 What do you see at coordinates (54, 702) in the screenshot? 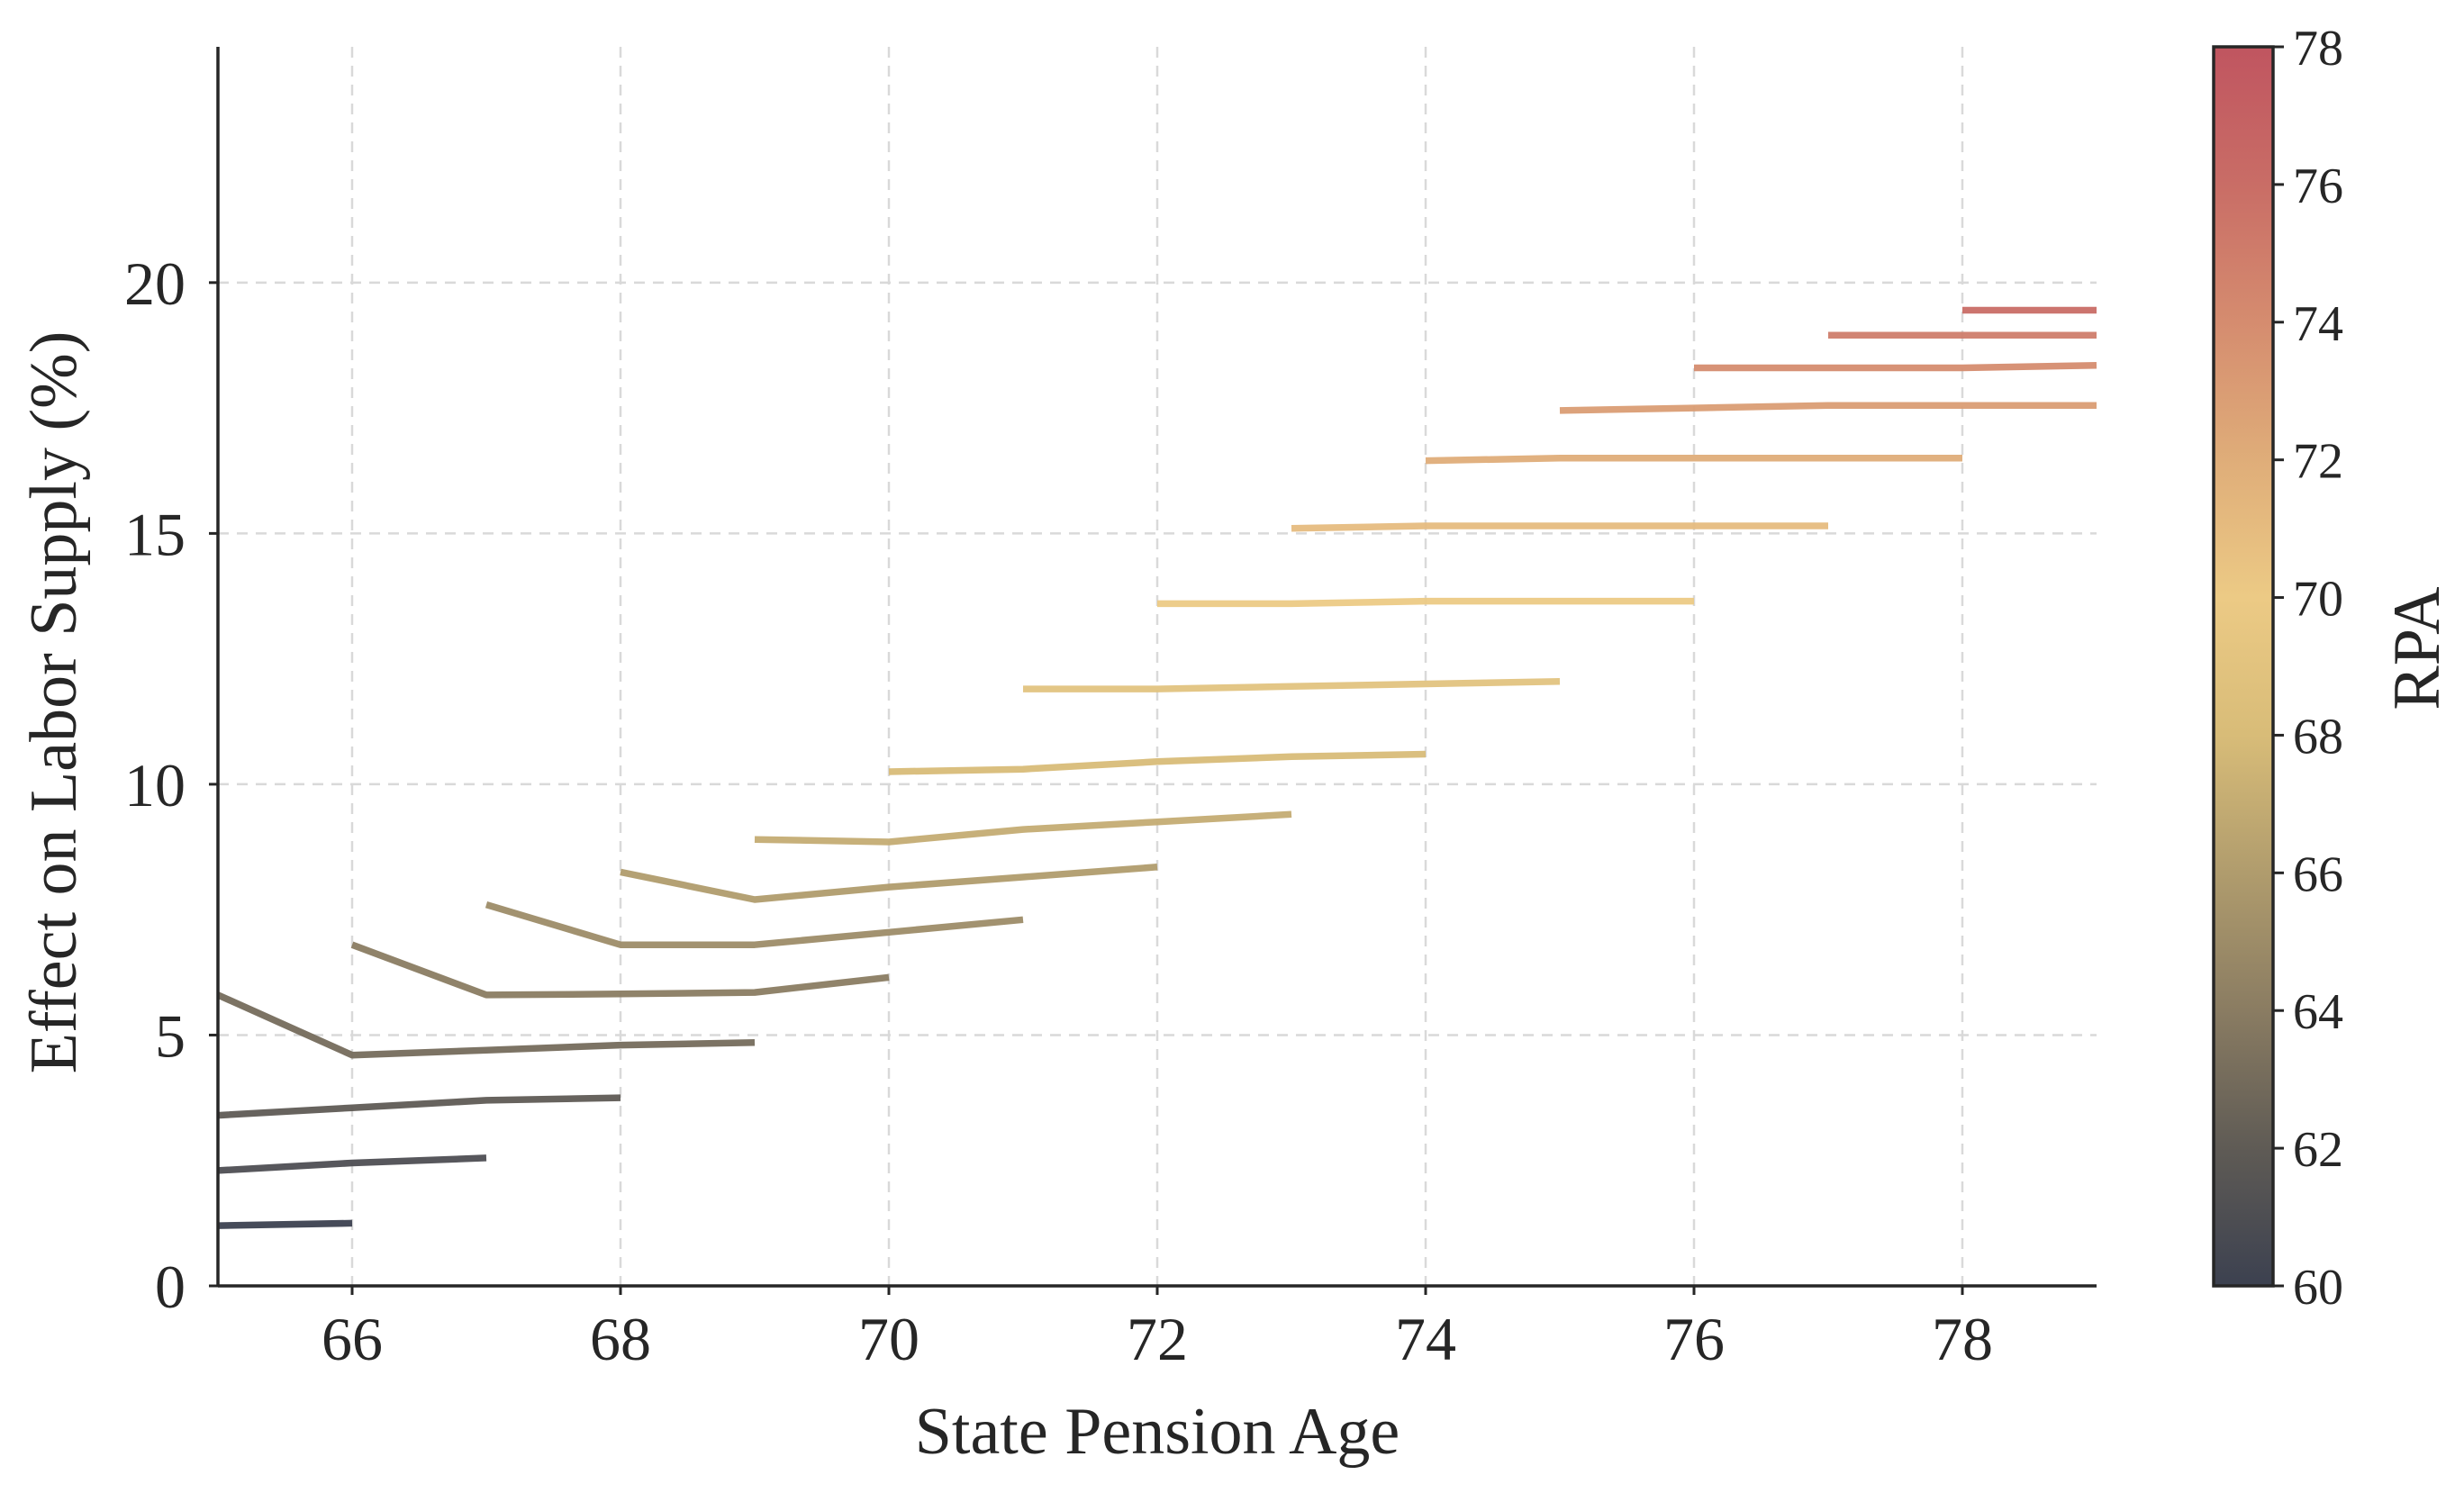
I see `y-axis-title: Effect on Labor Supply (%)` at bounding box center [54, 702].